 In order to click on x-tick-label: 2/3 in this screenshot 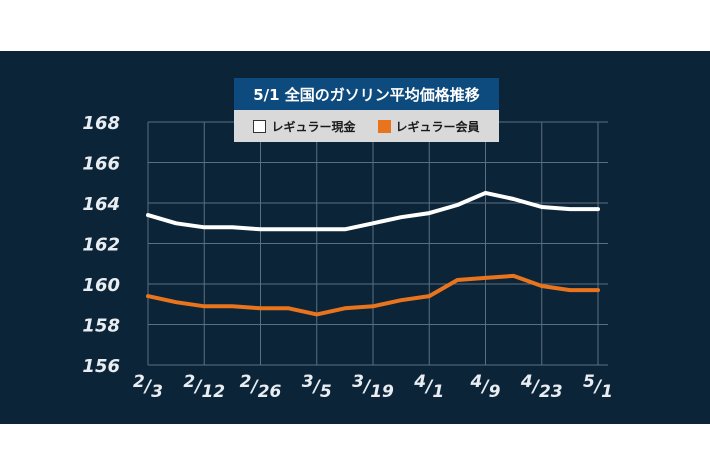, I will do `click(148, 387)`.